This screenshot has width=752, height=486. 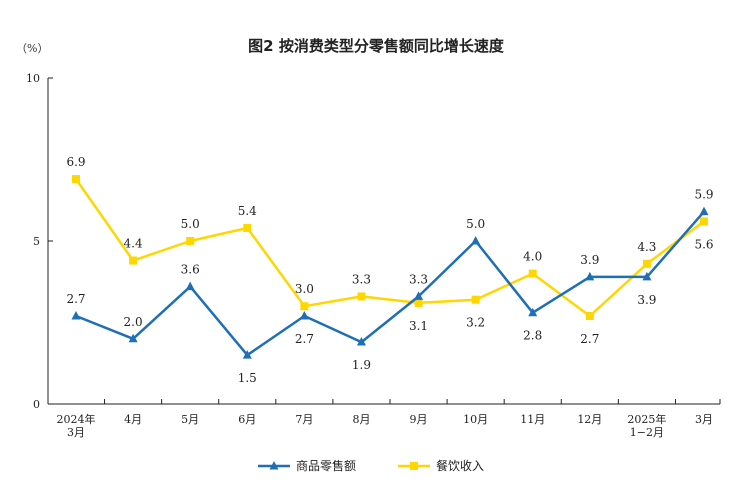 What do you see at coordinates (376, 46) in the screenshot?
I see `chart-title: 图2 按消费类型分零售额同比增长速度` at bounding box center [376, 46].